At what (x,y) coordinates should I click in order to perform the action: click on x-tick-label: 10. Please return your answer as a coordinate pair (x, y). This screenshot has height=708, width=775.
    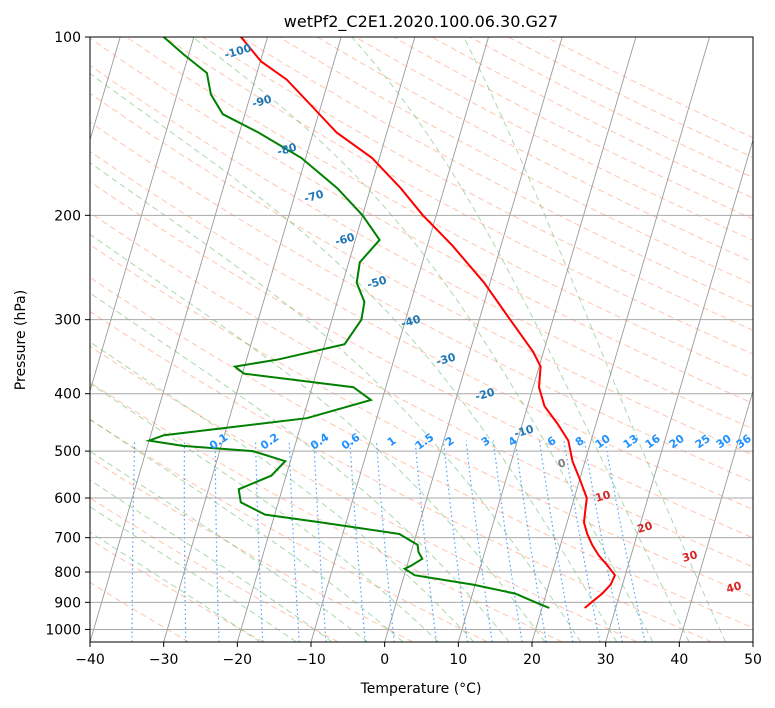
    Looking at the image, I should click on (458, 660).